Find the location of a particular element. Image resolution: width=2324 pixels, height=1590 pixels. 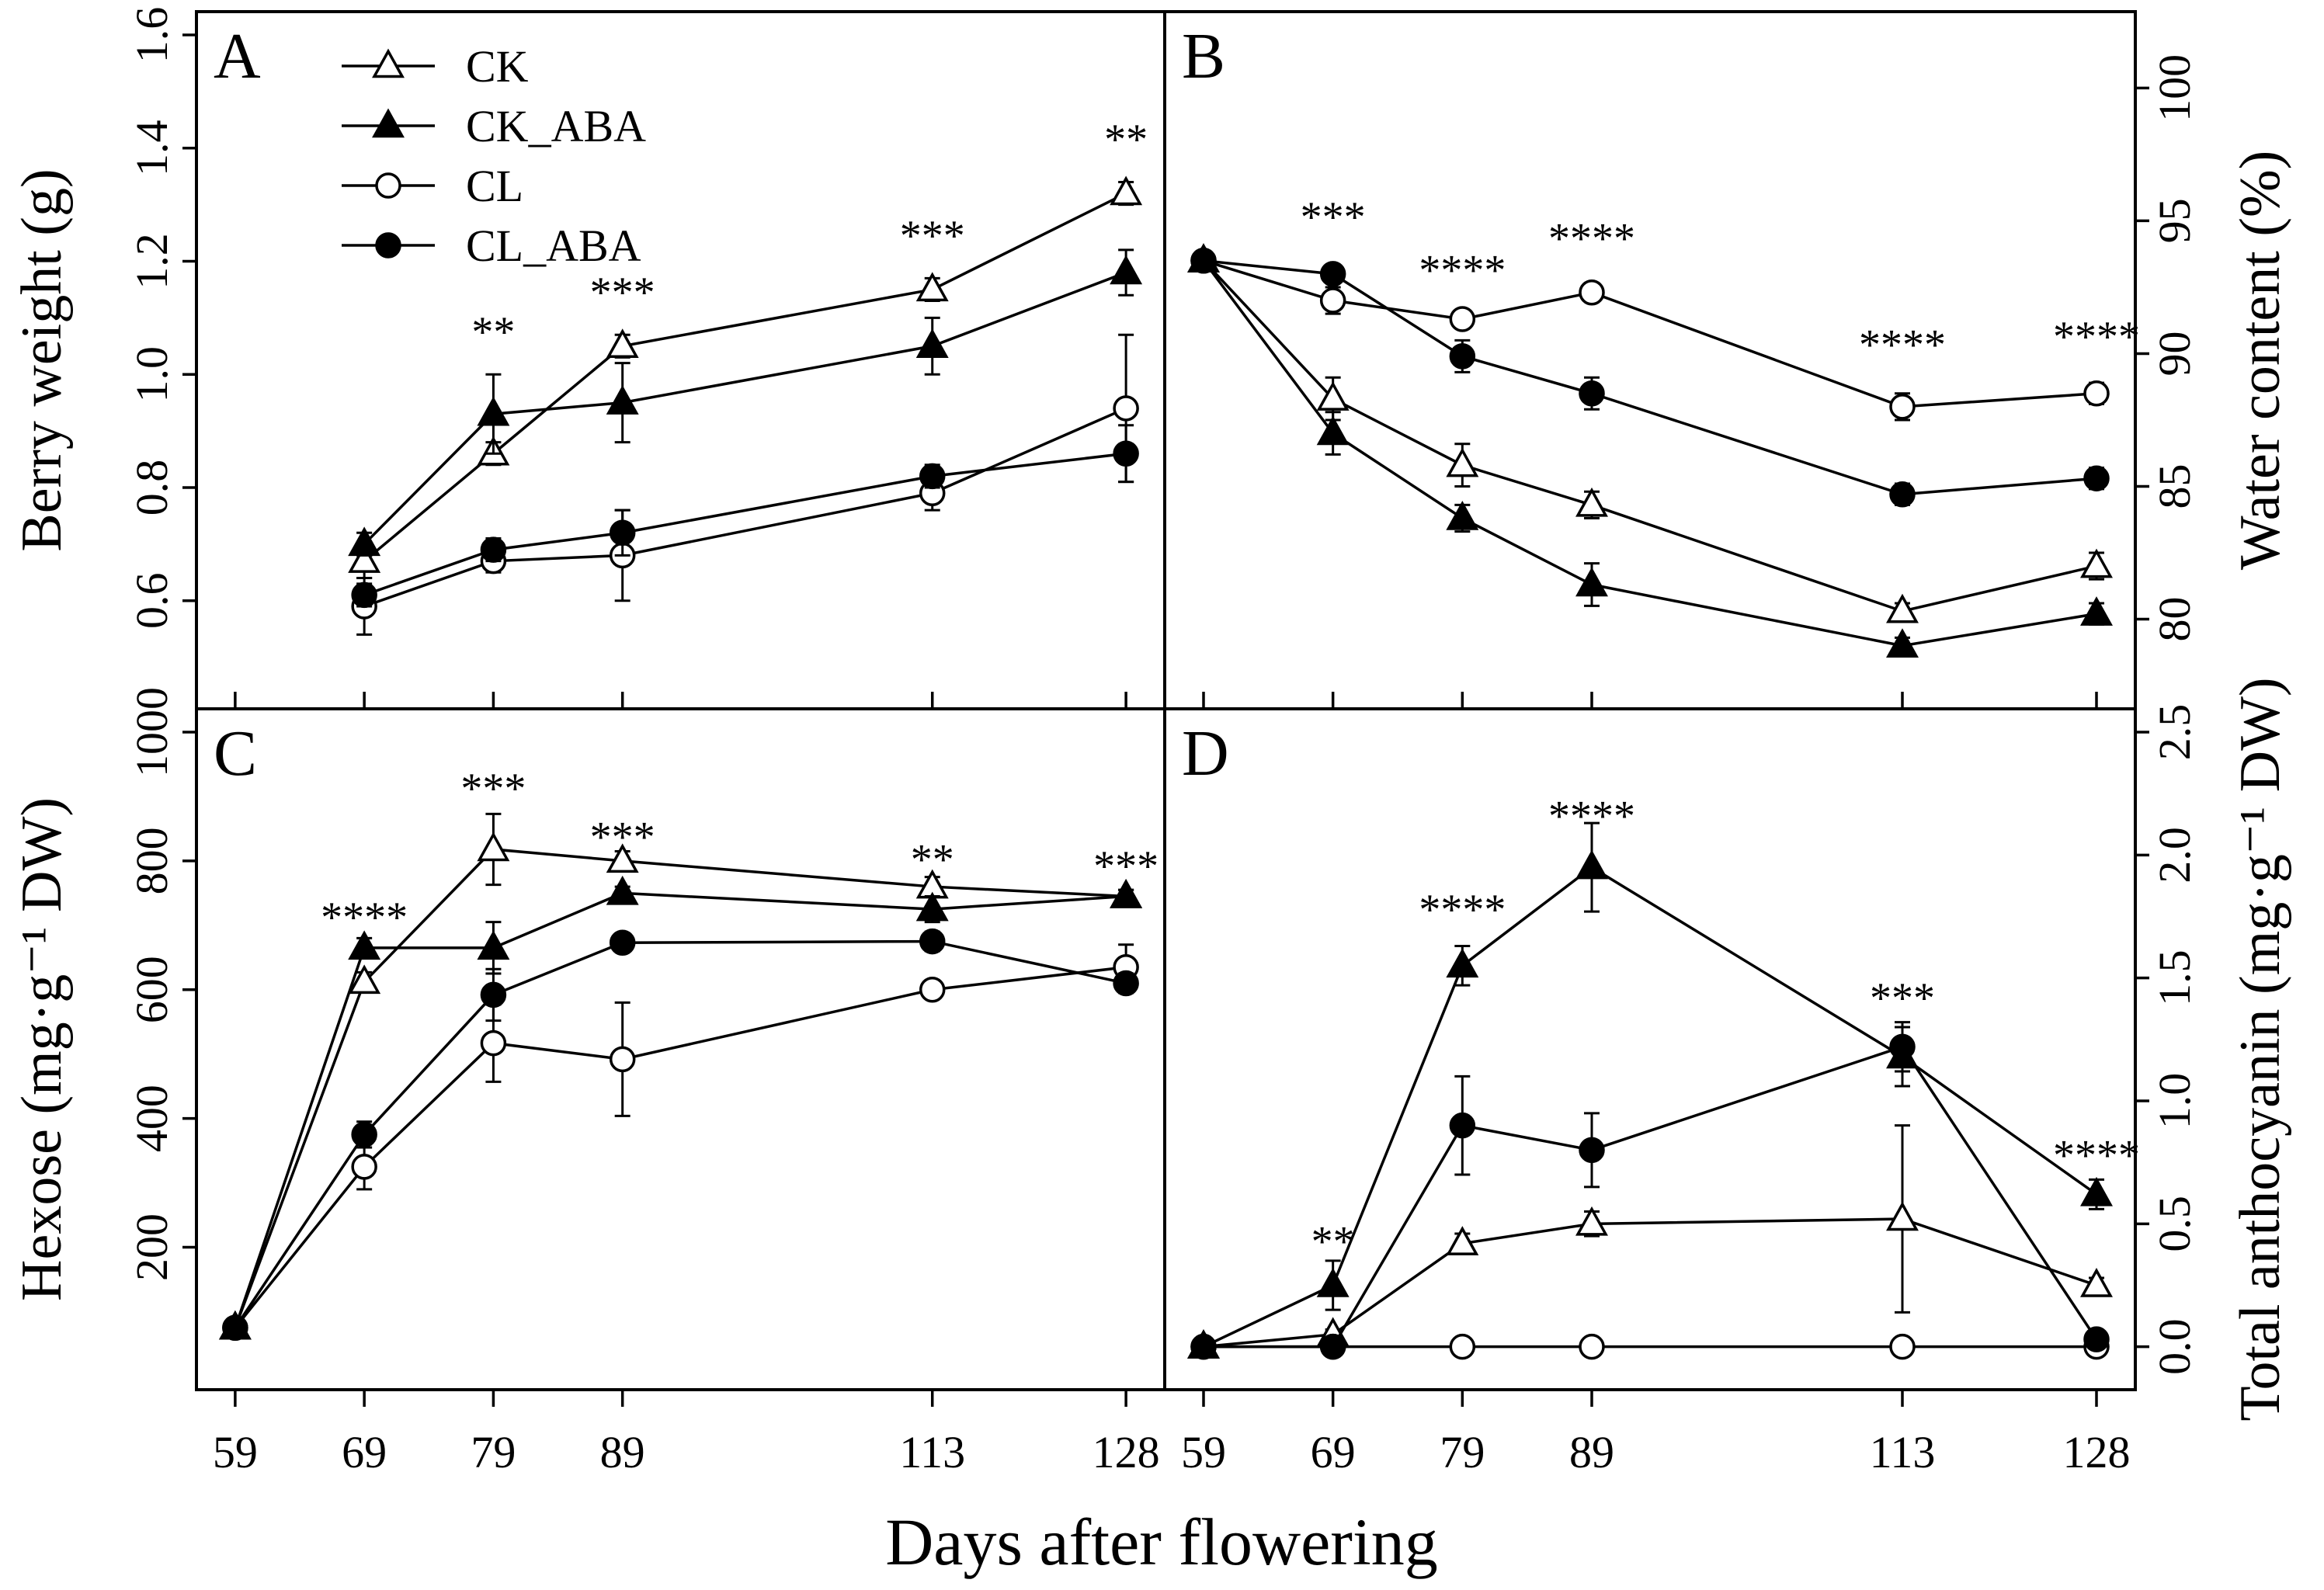

panel-b-series-ck-aba-line is located at coordinates (1649, 453).